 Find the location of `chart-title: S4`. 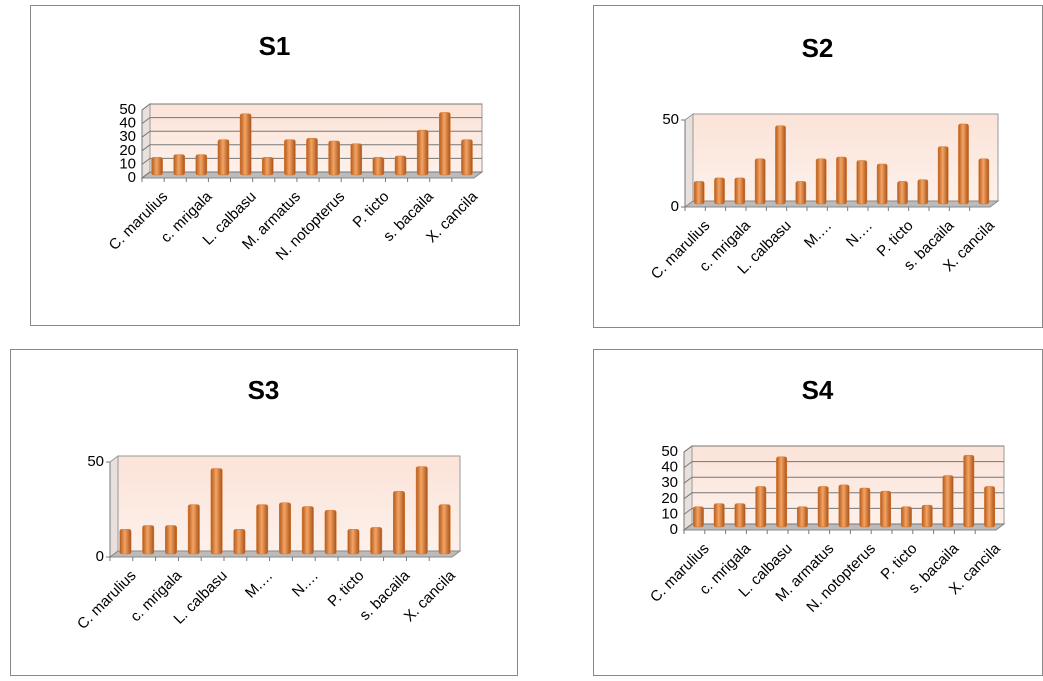

chart-title: S4 is located at coordinates (818, 390).